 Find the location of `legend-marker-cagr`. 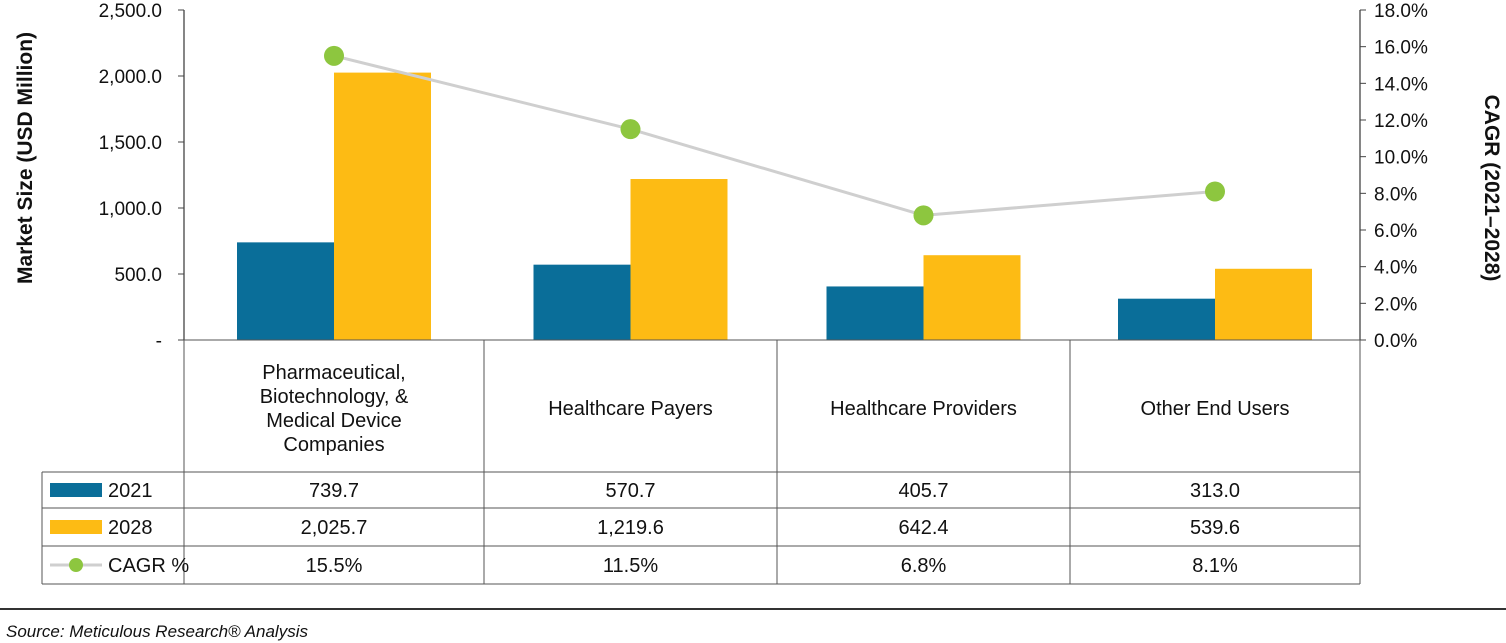

legend-marker-cagr is located at coordinates (76, 565).